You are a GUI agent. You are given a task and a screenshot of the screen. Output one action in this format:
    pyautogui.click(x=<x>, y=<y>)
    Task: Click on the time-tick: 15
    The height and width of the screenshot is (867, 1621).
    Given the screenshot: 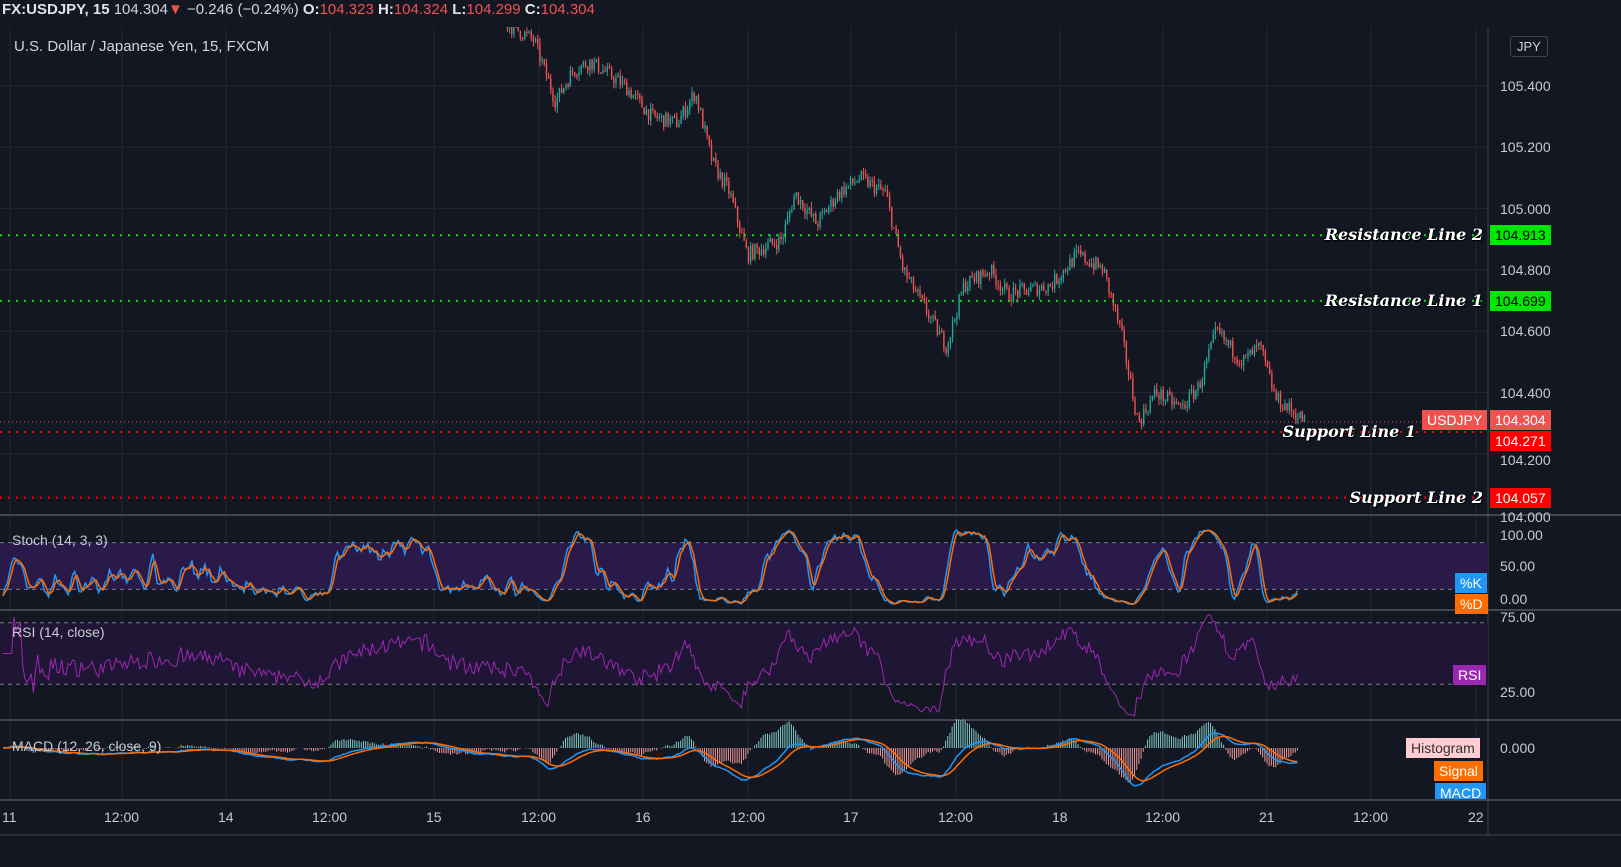 What is the action you would take?
    pyautogui.click(x=434, y=817)
    